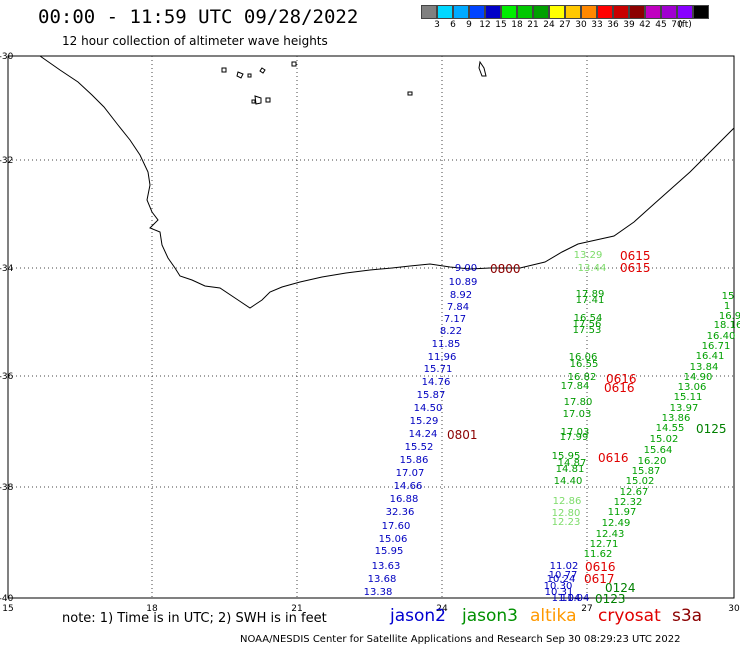  What do you see at coordinates (610, 534) in the screenshot?
I see `wave-height-label: 12.43` at bounding box center [610, 534].